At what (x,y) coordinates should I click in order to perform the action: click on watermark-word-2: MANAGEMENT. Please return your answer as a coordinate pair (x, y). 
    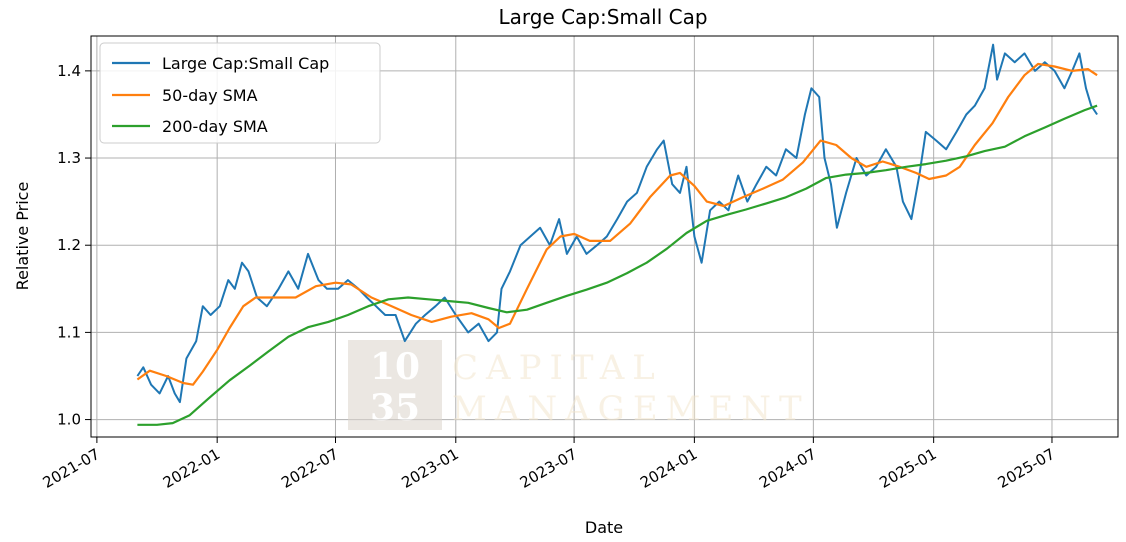
    Looking at the image, I should click on (631, 409).